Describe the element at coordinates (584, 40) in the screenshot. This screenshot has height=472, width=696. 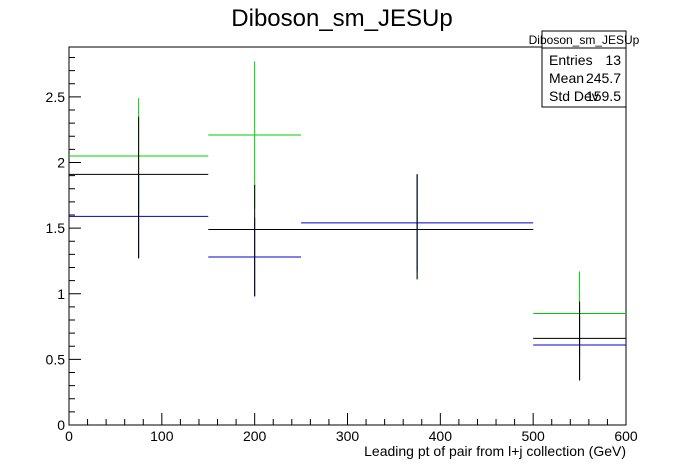
I see `stats-box-title: Diboson_sm_JESUp` at that location.